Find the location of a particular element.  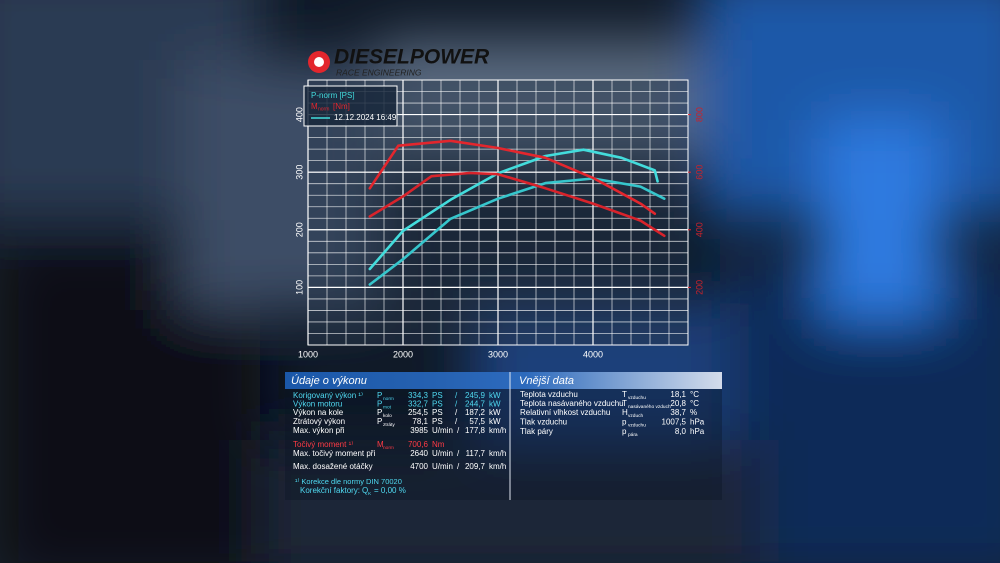

row-value: 78,1 is located at coordinates (420, 421).